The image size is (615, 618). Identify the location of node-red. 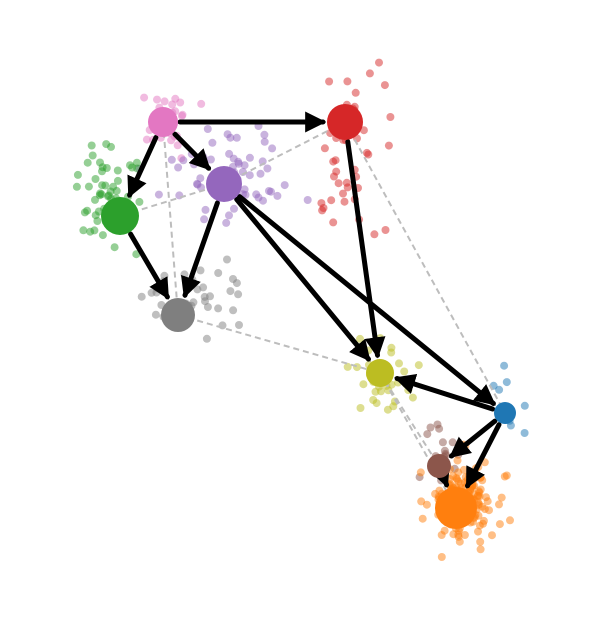
(345, 122).